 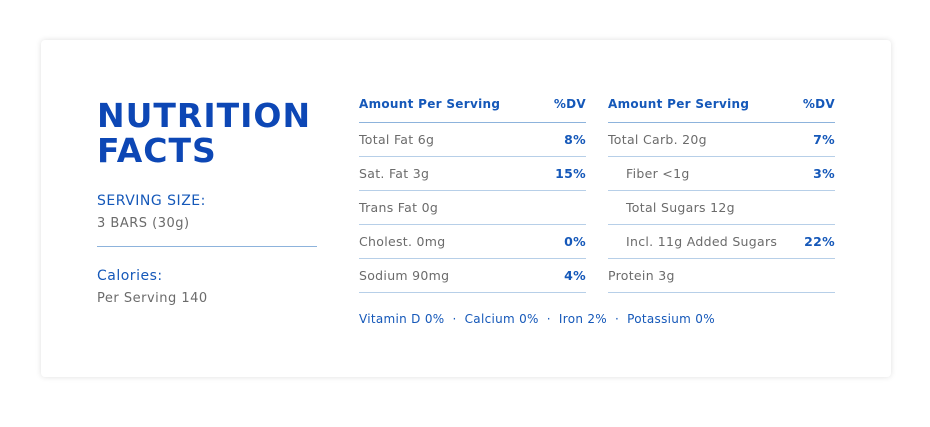 I want to click on nutrient-dv: 15%, so click(x=570, y=173).